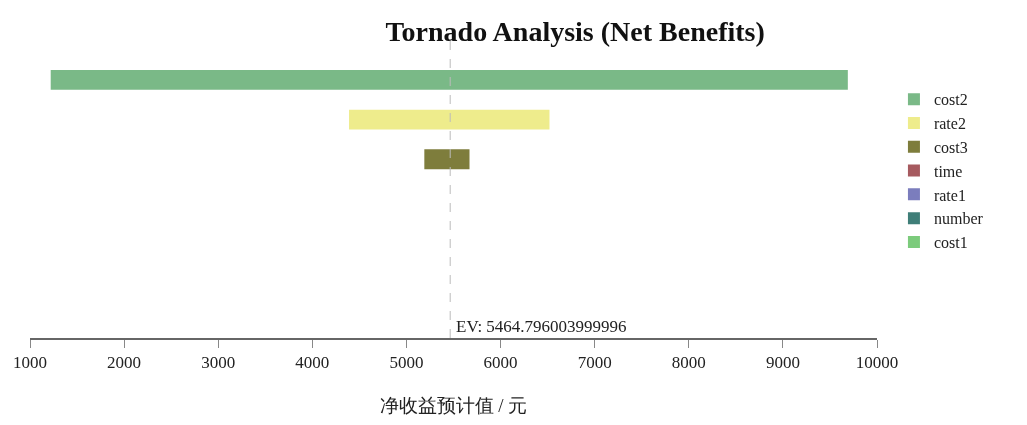 This screenshot has width=1027, height=425. I want to click on x-tick-label: 9000, so click(782, 363).